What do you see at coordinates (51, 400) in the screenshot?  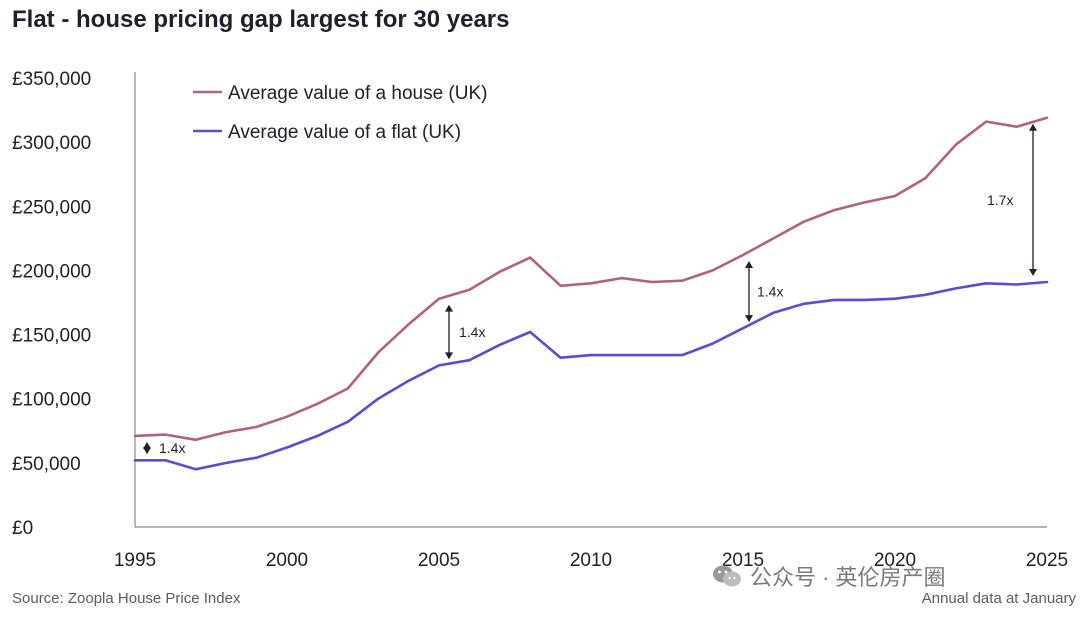 I see `y-tick-label: £100,000` at bounding box center [51, 400].